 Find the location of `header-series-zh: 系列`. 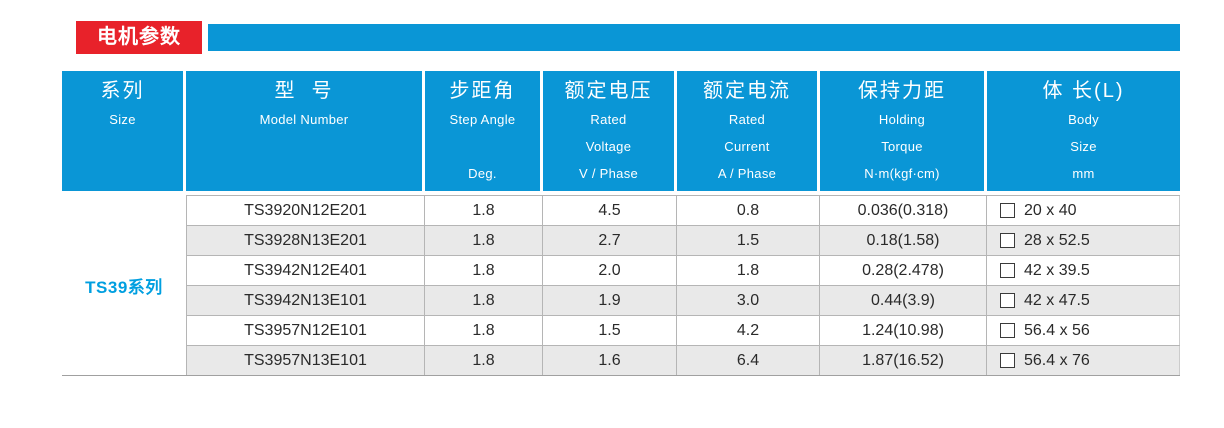

header-series-zh: 系列 is located at coordinates (122, 91).